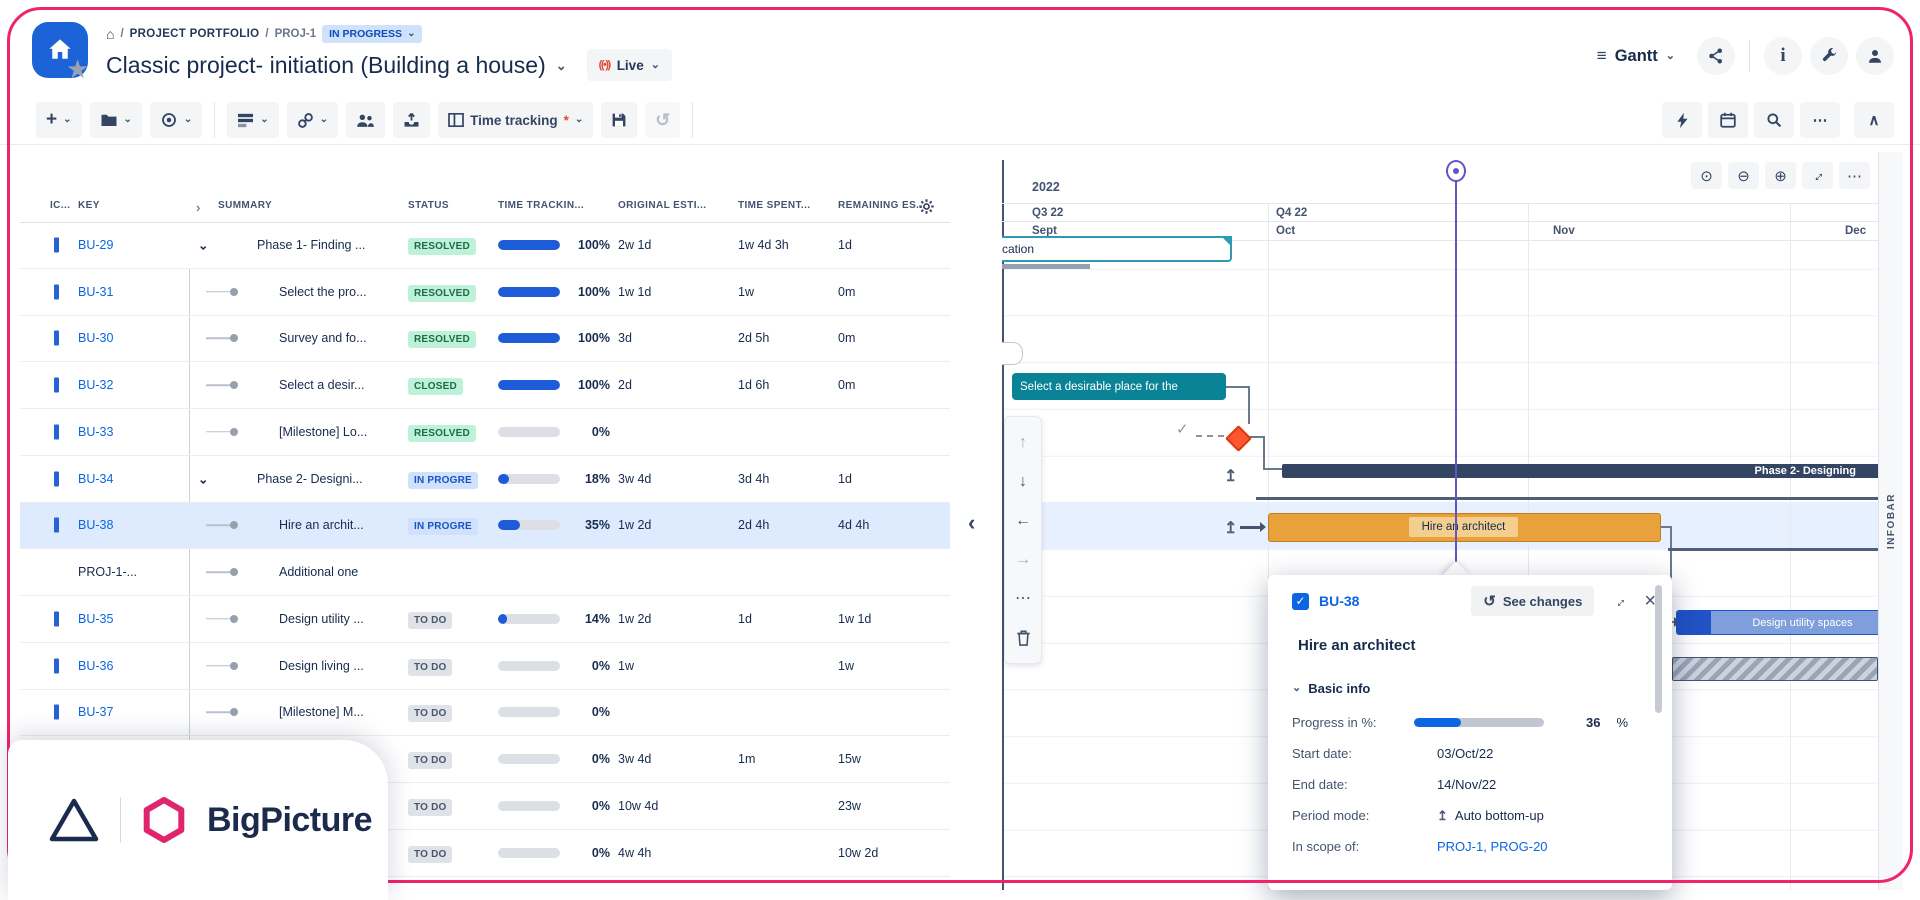 The width and height of the screenshot is (1920, 900). I want to click on column-header-summary: SUMMARY, so click(245, 205).